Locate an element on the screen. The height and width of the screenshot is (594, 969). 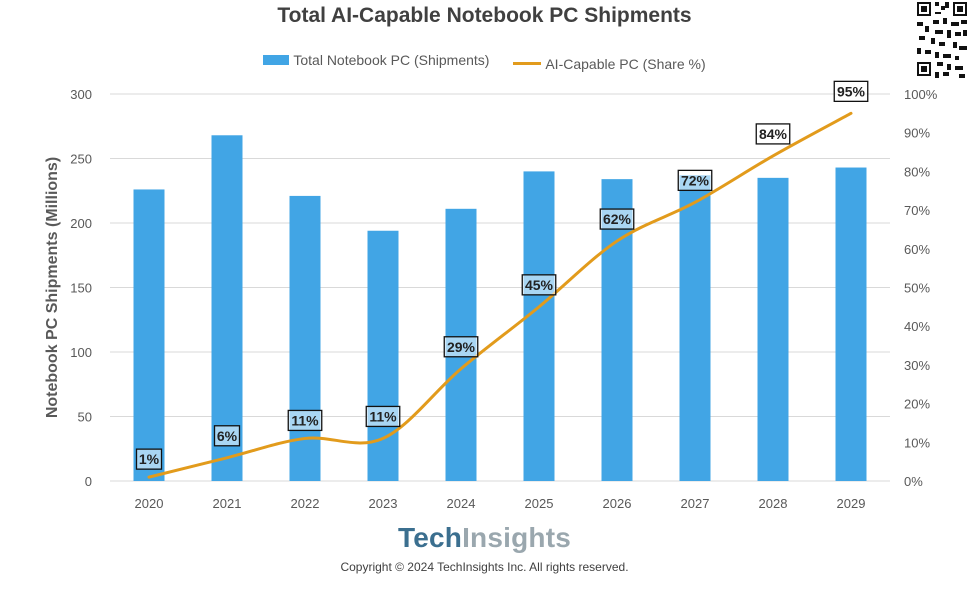
y2-tick-label: 80% is located at coordinates (917, 171).